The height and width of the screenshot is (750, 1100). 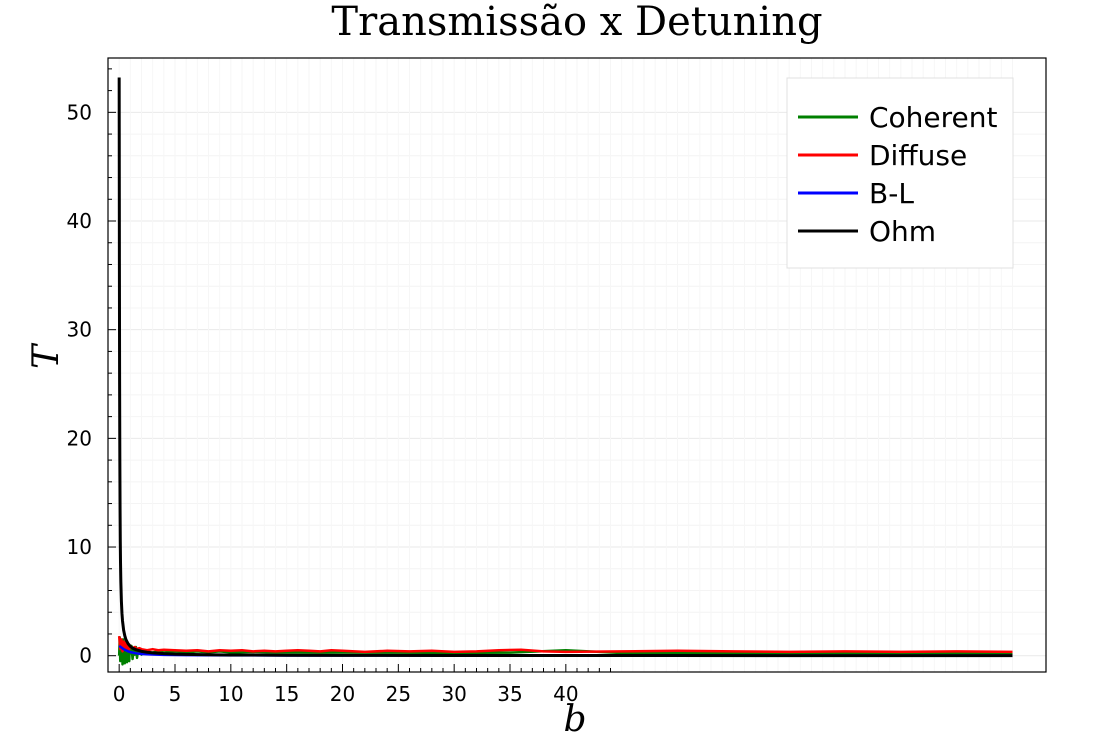 What do you see at coordinates (230, 694) in the screenshot?
I see `x-tick-label: 10` at bounding box center [230, 694].